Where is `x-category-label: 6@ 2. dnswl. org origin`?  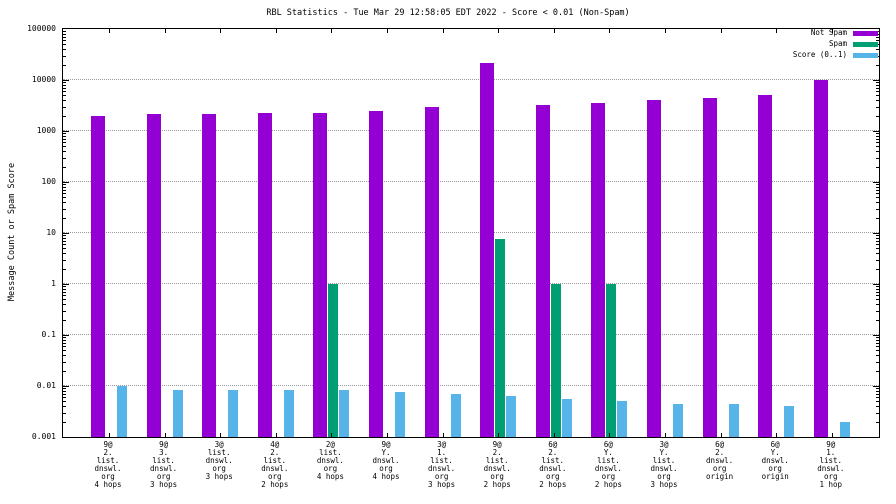
x-category-label: 6@ 2. dnswl. org origin is located at coordinates (720, 460).